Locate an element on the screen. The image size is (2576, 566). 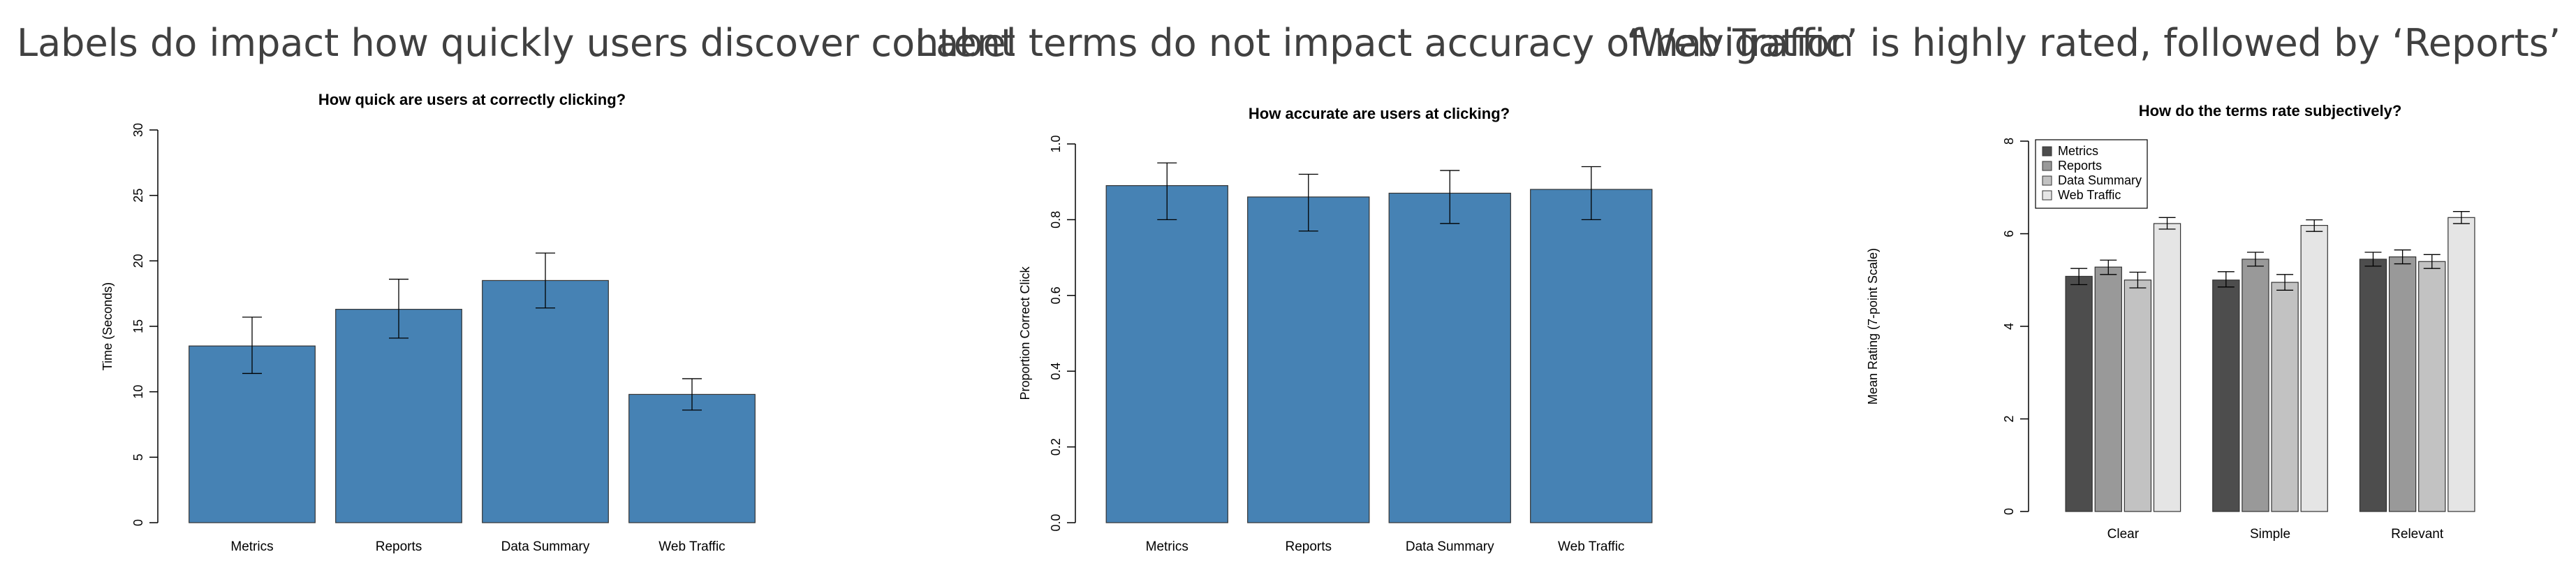
y-tick-label: 1.0 is located at coordinates (1056, 143).